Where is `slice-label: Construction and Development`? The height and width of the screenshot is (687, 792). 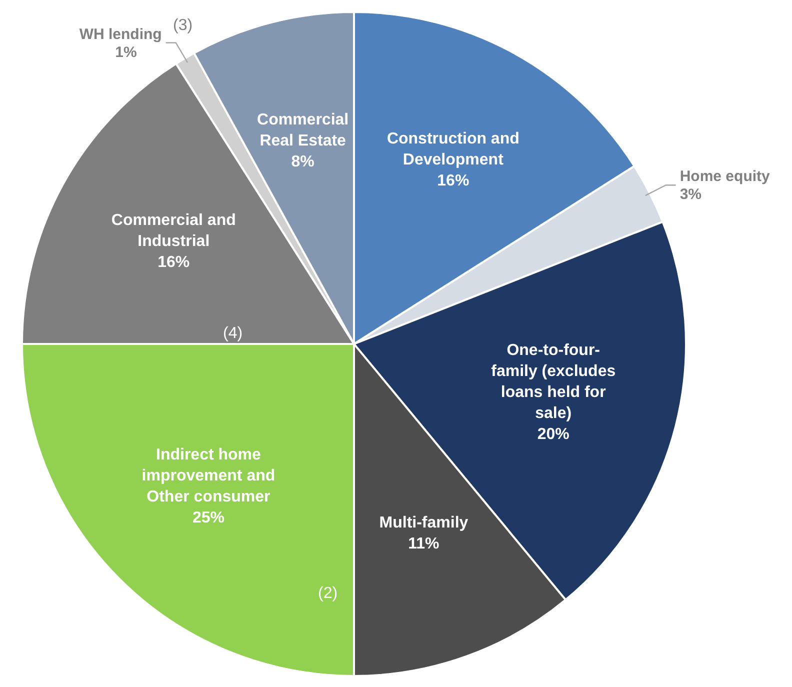 slice-label: Construction and Development is located at coordinates (453, 149).